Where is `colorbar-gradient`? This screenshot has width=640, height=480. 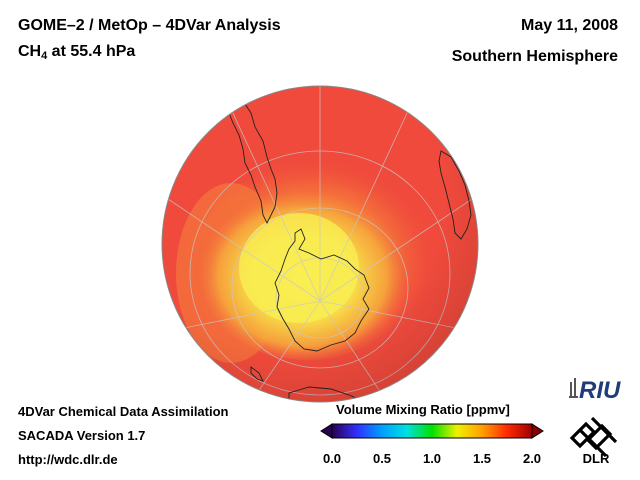
colorbar-gradient is located at coordinates (432, 431).